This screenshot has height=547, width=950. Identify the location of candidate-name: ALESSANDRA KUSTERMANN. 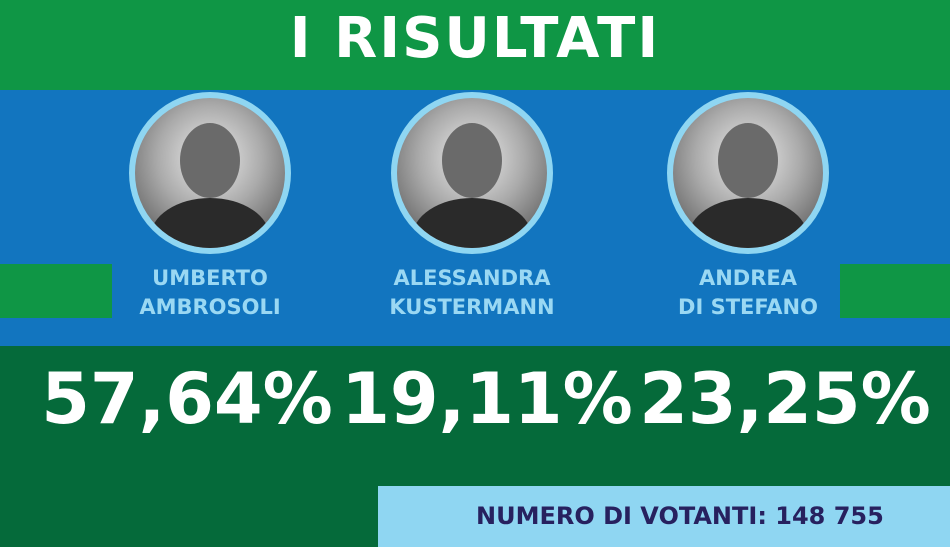
(472, 292).